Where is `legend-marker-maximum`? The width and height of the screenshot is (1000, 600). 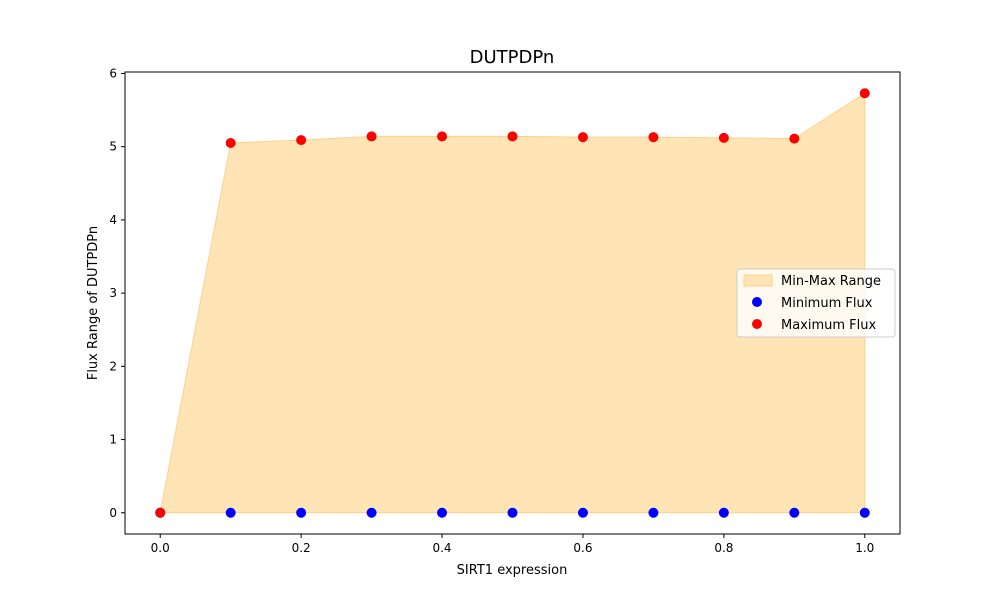
legend-marker-maximum is located at coordinates (757, 324).